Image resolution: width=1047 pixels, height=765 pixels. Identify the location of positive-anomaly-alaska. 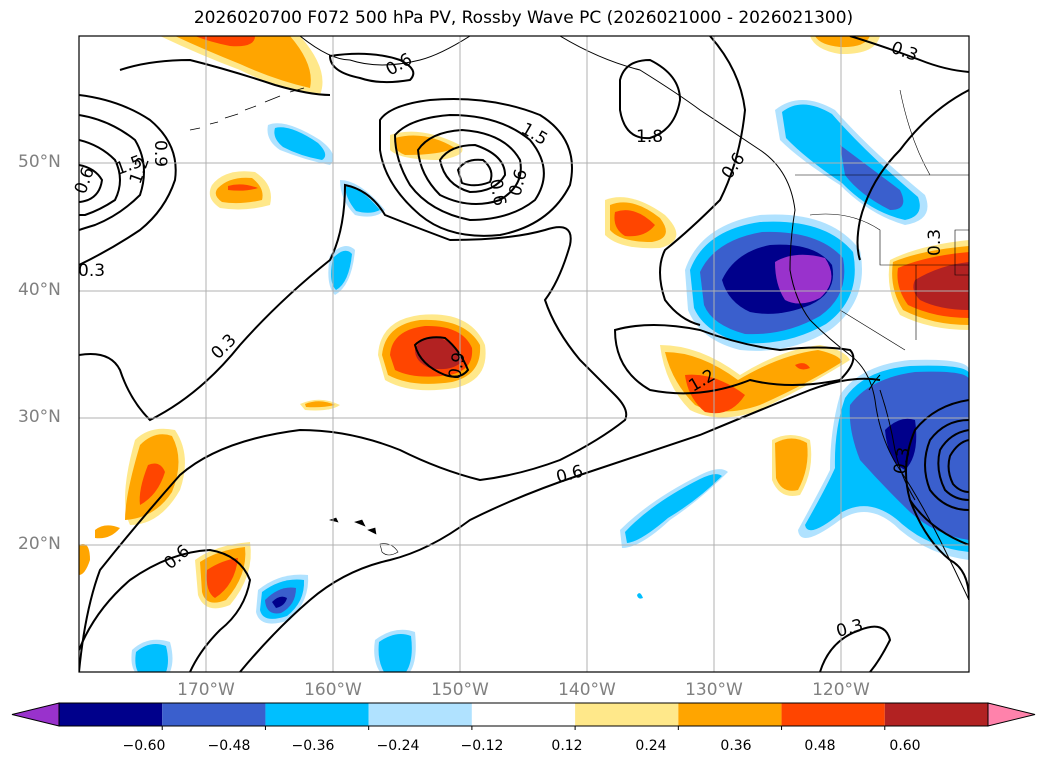
(241, 65).